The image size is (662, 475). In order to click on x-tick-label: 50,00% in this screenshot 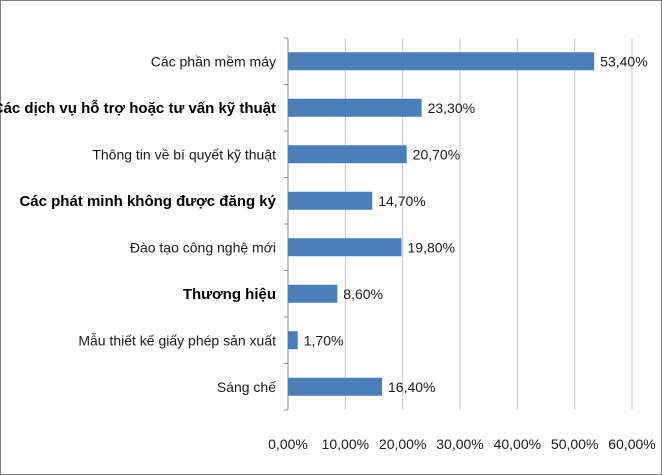, I will do `click(574, 444)`.